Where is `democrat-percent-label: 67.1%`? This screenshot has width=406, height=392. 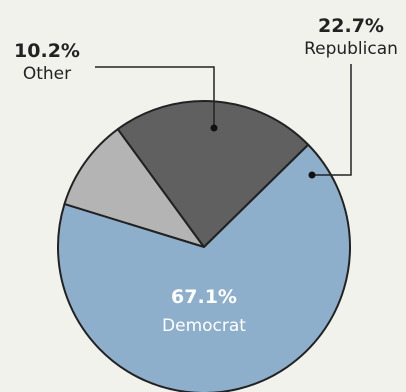 democrat-percent-label: 67.1% is located at coordinates (204, 297).